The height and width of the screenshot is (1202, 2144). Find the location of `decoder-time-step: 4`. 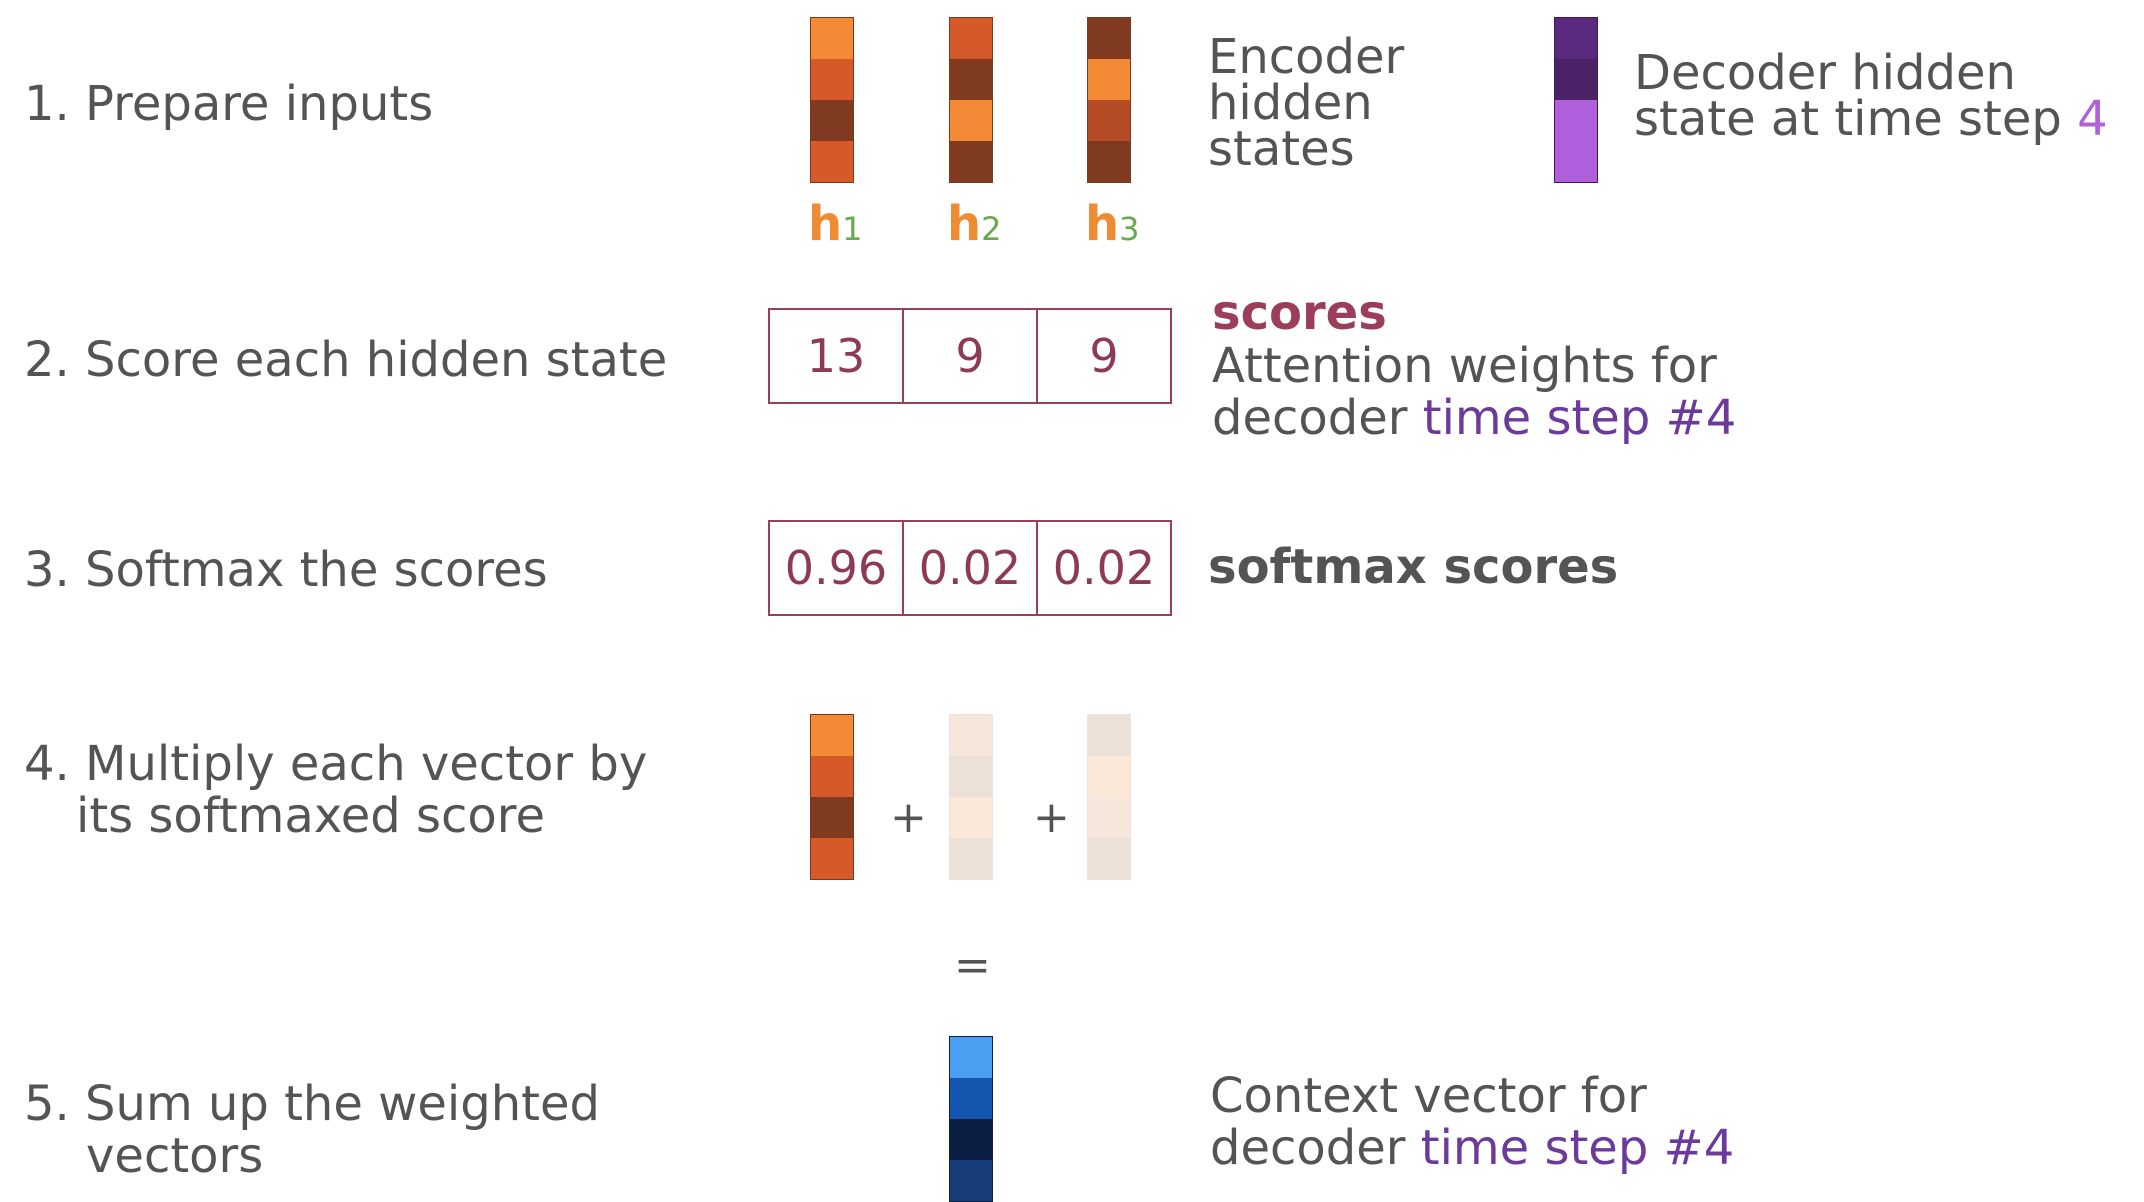

decoder-time-step: 4 is located at coordinates (2092, 119).